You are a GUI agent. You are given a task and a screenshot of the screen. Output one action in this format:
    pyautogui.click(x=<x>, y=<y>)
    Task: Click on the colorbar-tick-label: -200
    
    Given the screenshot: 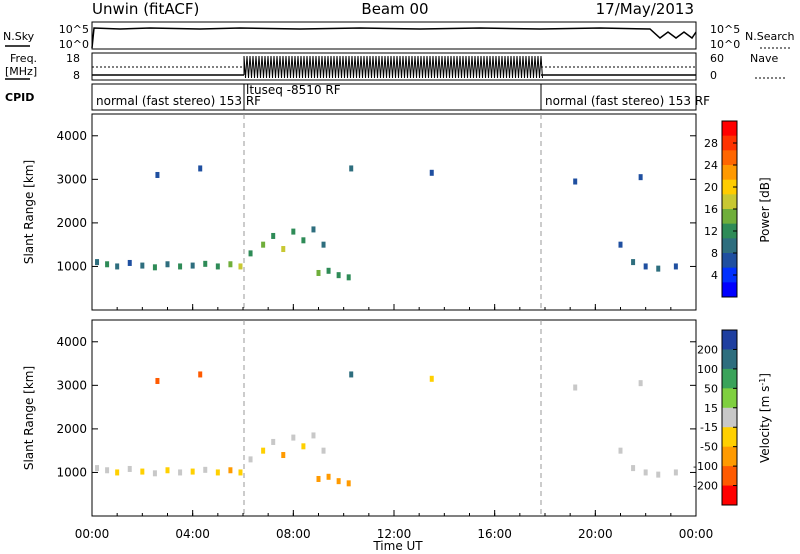 What is the action you would take?
    pyautogui.click(x=705, y=486)
    